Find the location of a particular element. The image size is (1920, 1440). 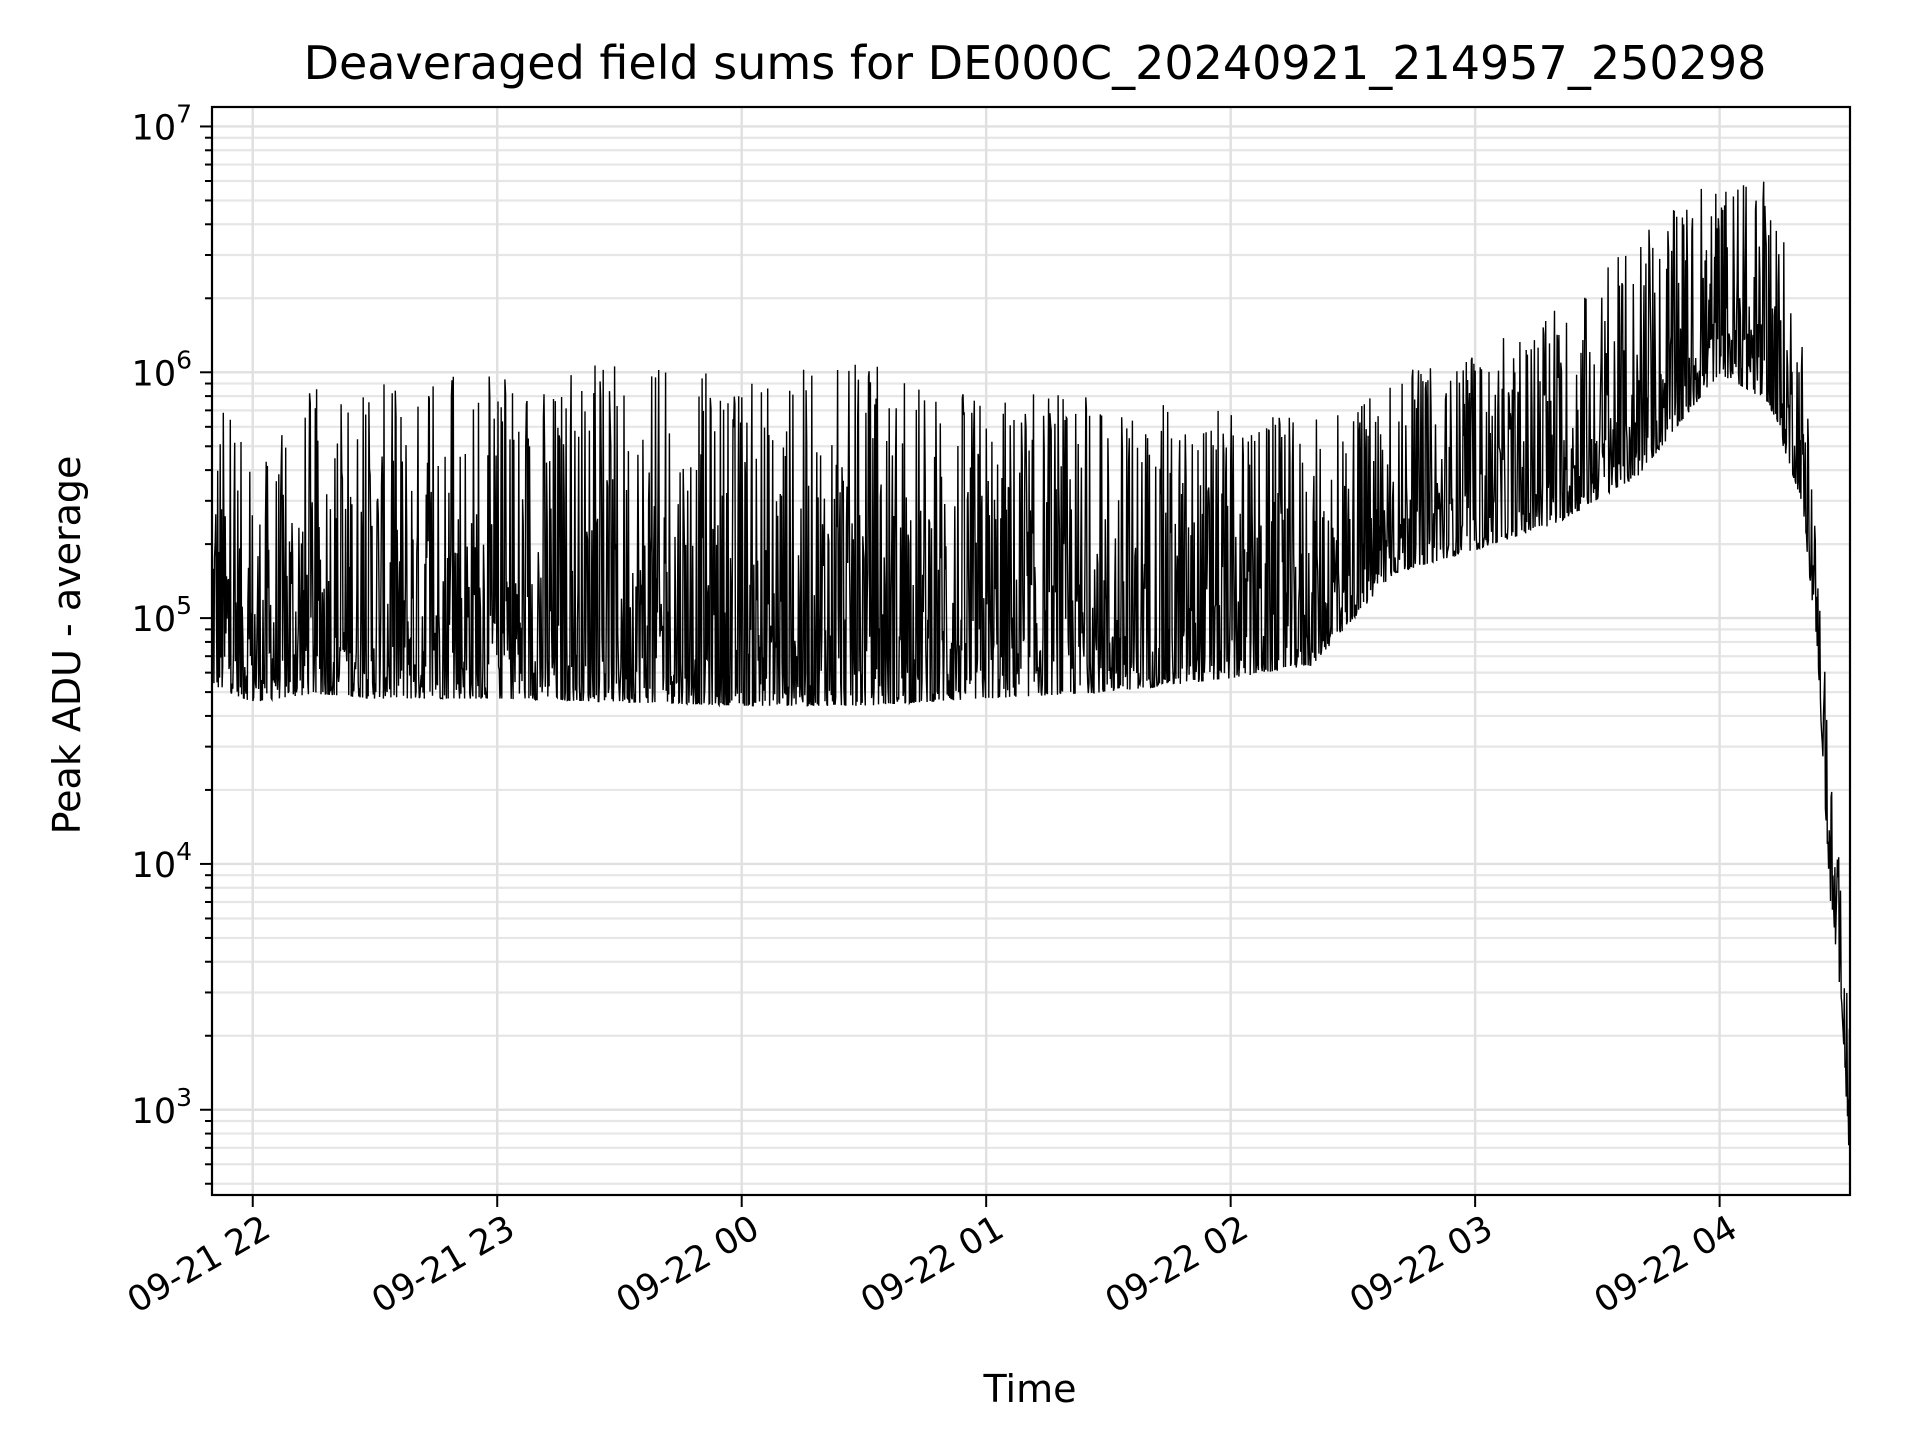

y-tick-label: 10⁷ is located at coordinates (162, 123).